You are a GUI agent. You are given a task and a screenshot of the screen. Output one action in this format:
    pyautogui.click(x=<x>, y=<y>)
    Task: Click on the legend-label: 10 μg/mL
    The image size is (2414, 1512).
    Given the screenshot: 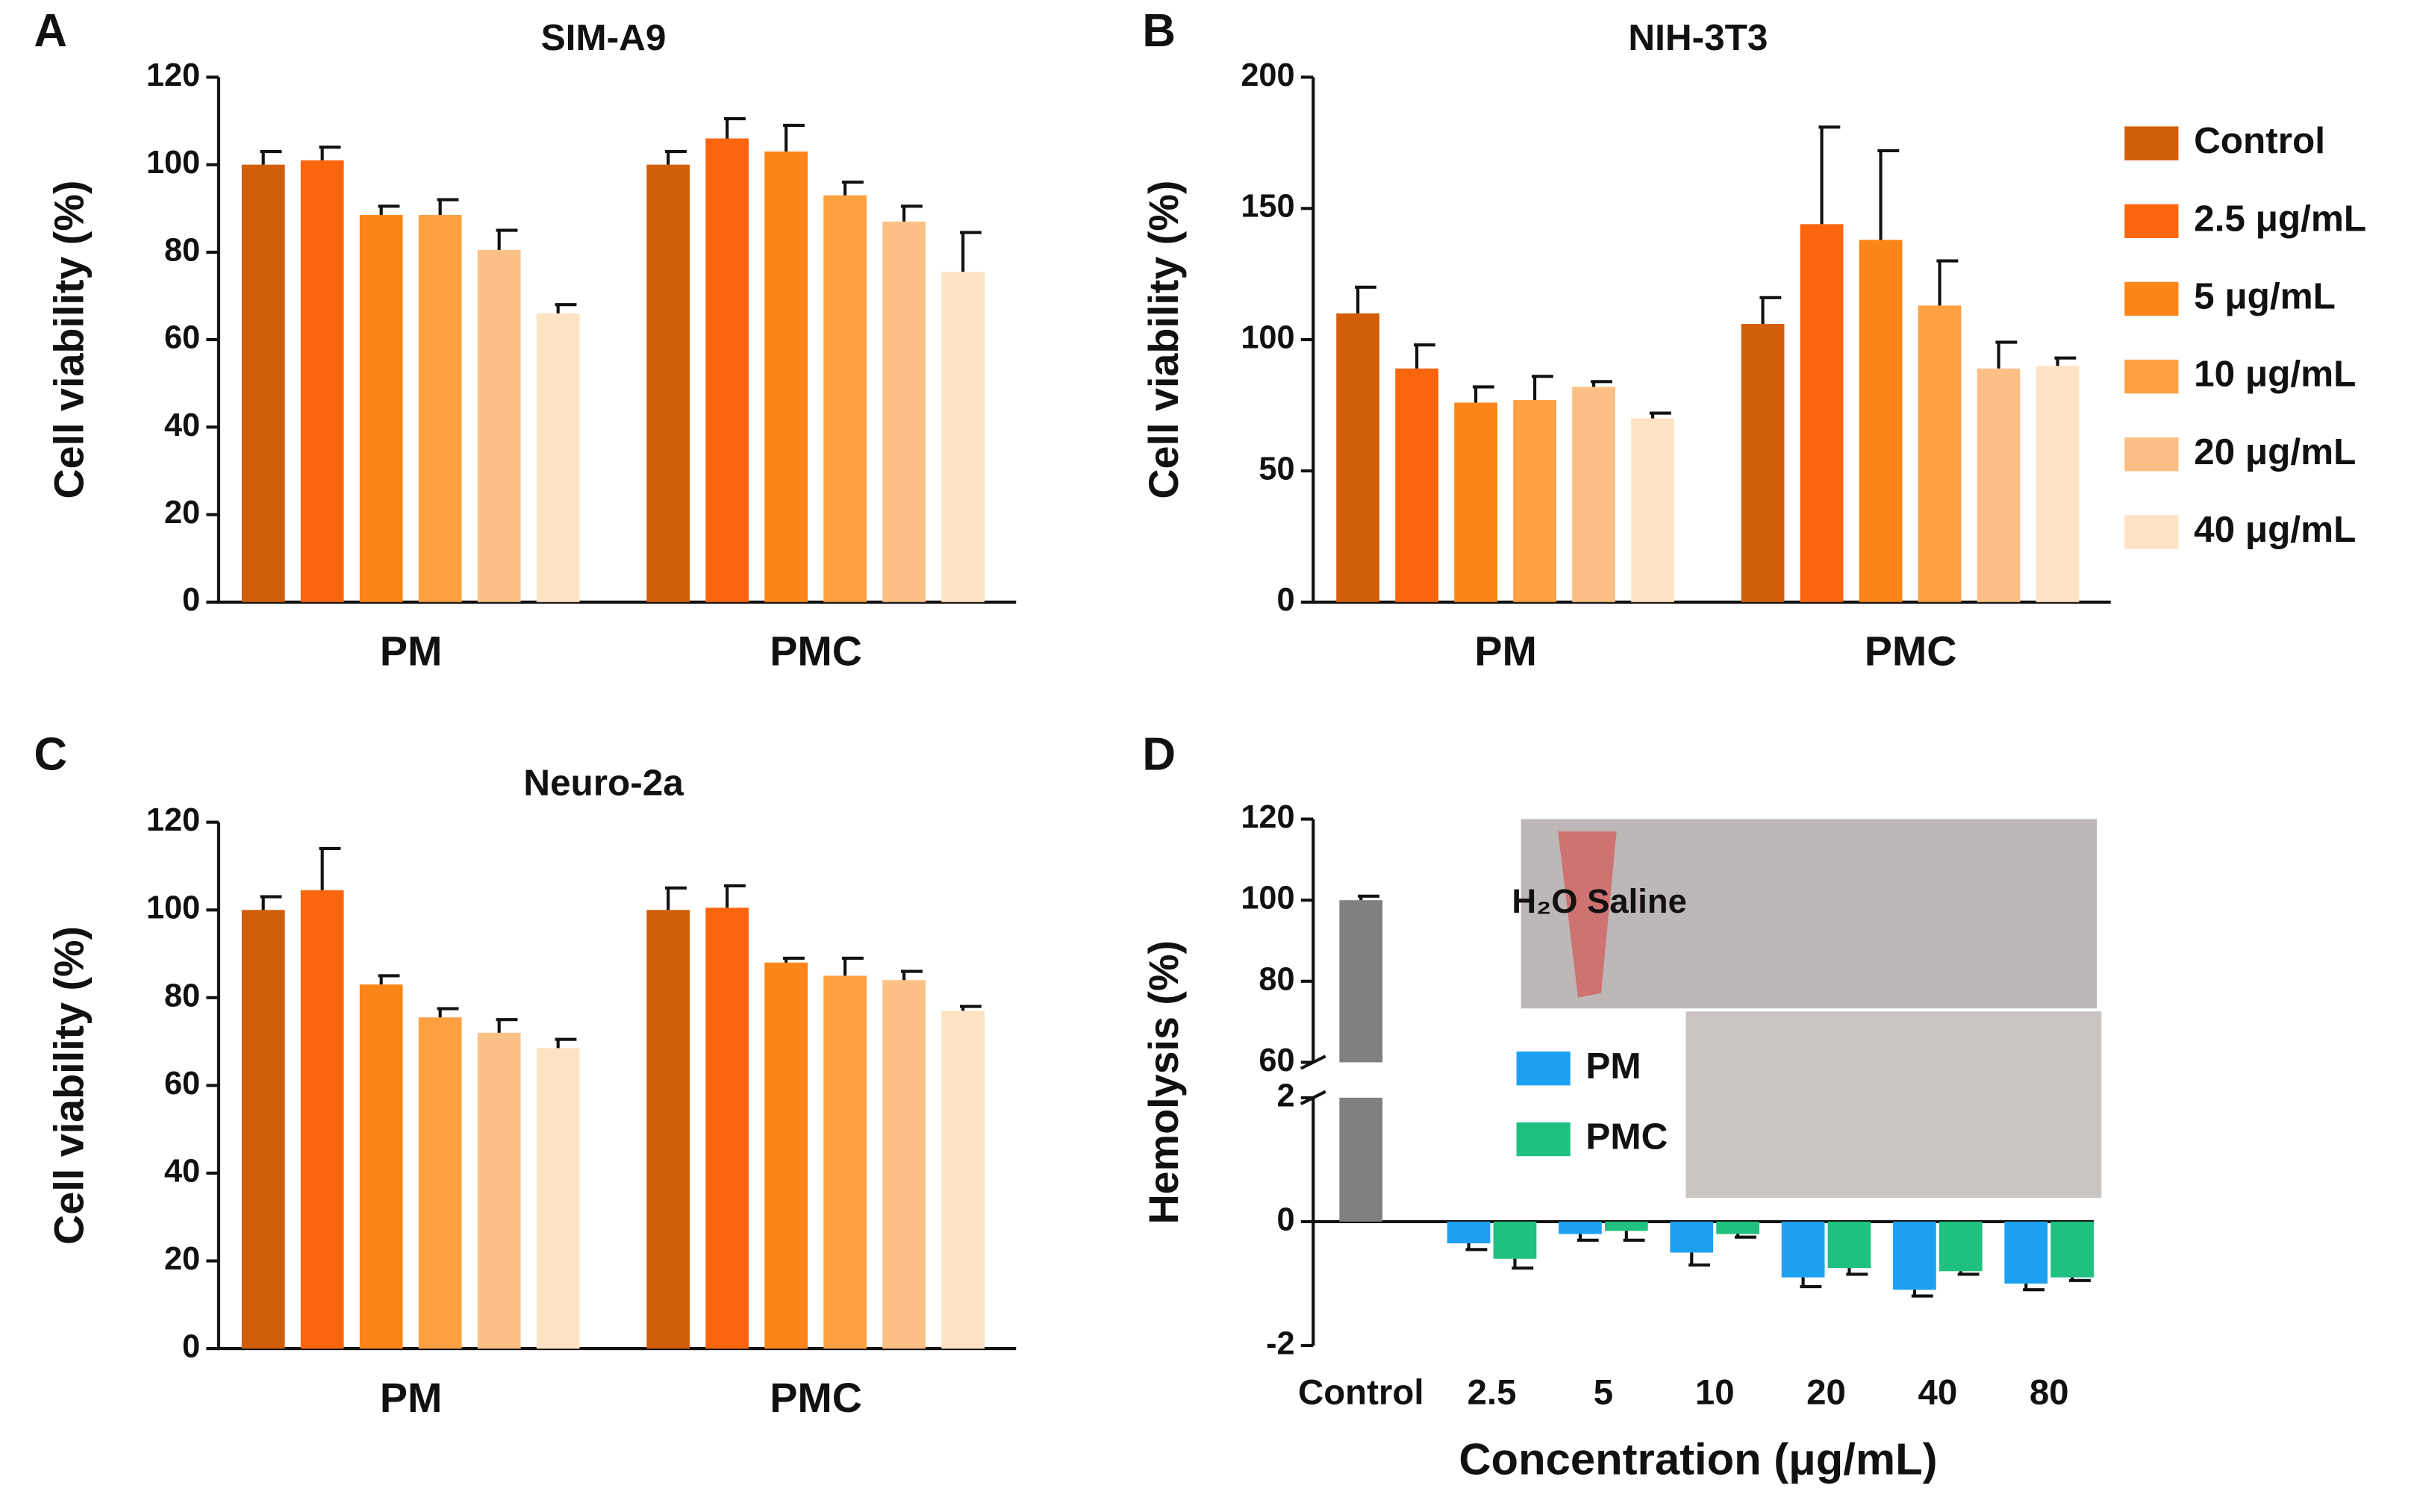 What is the action you would take?
    pyautogui.click(x=2275, y=374)
    